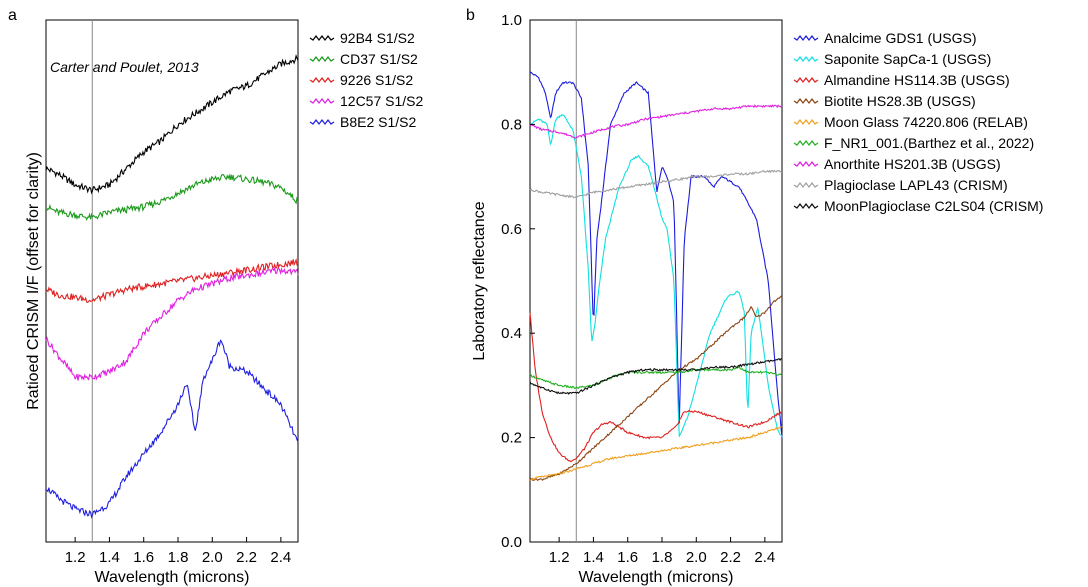 Image resolution: width=1088 pixels, height=587 pixels. I want to click on b-legend-label-8: Plagioclase LAPL43 (CRISM), so click(916, 185).